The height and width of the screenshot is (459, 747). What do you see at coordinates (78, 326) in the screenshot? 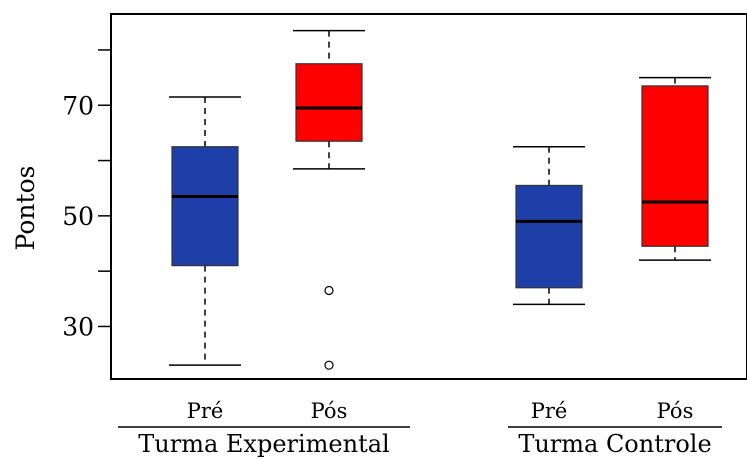
I see `y-tick-label: 30` at bounding box center [78, 326].